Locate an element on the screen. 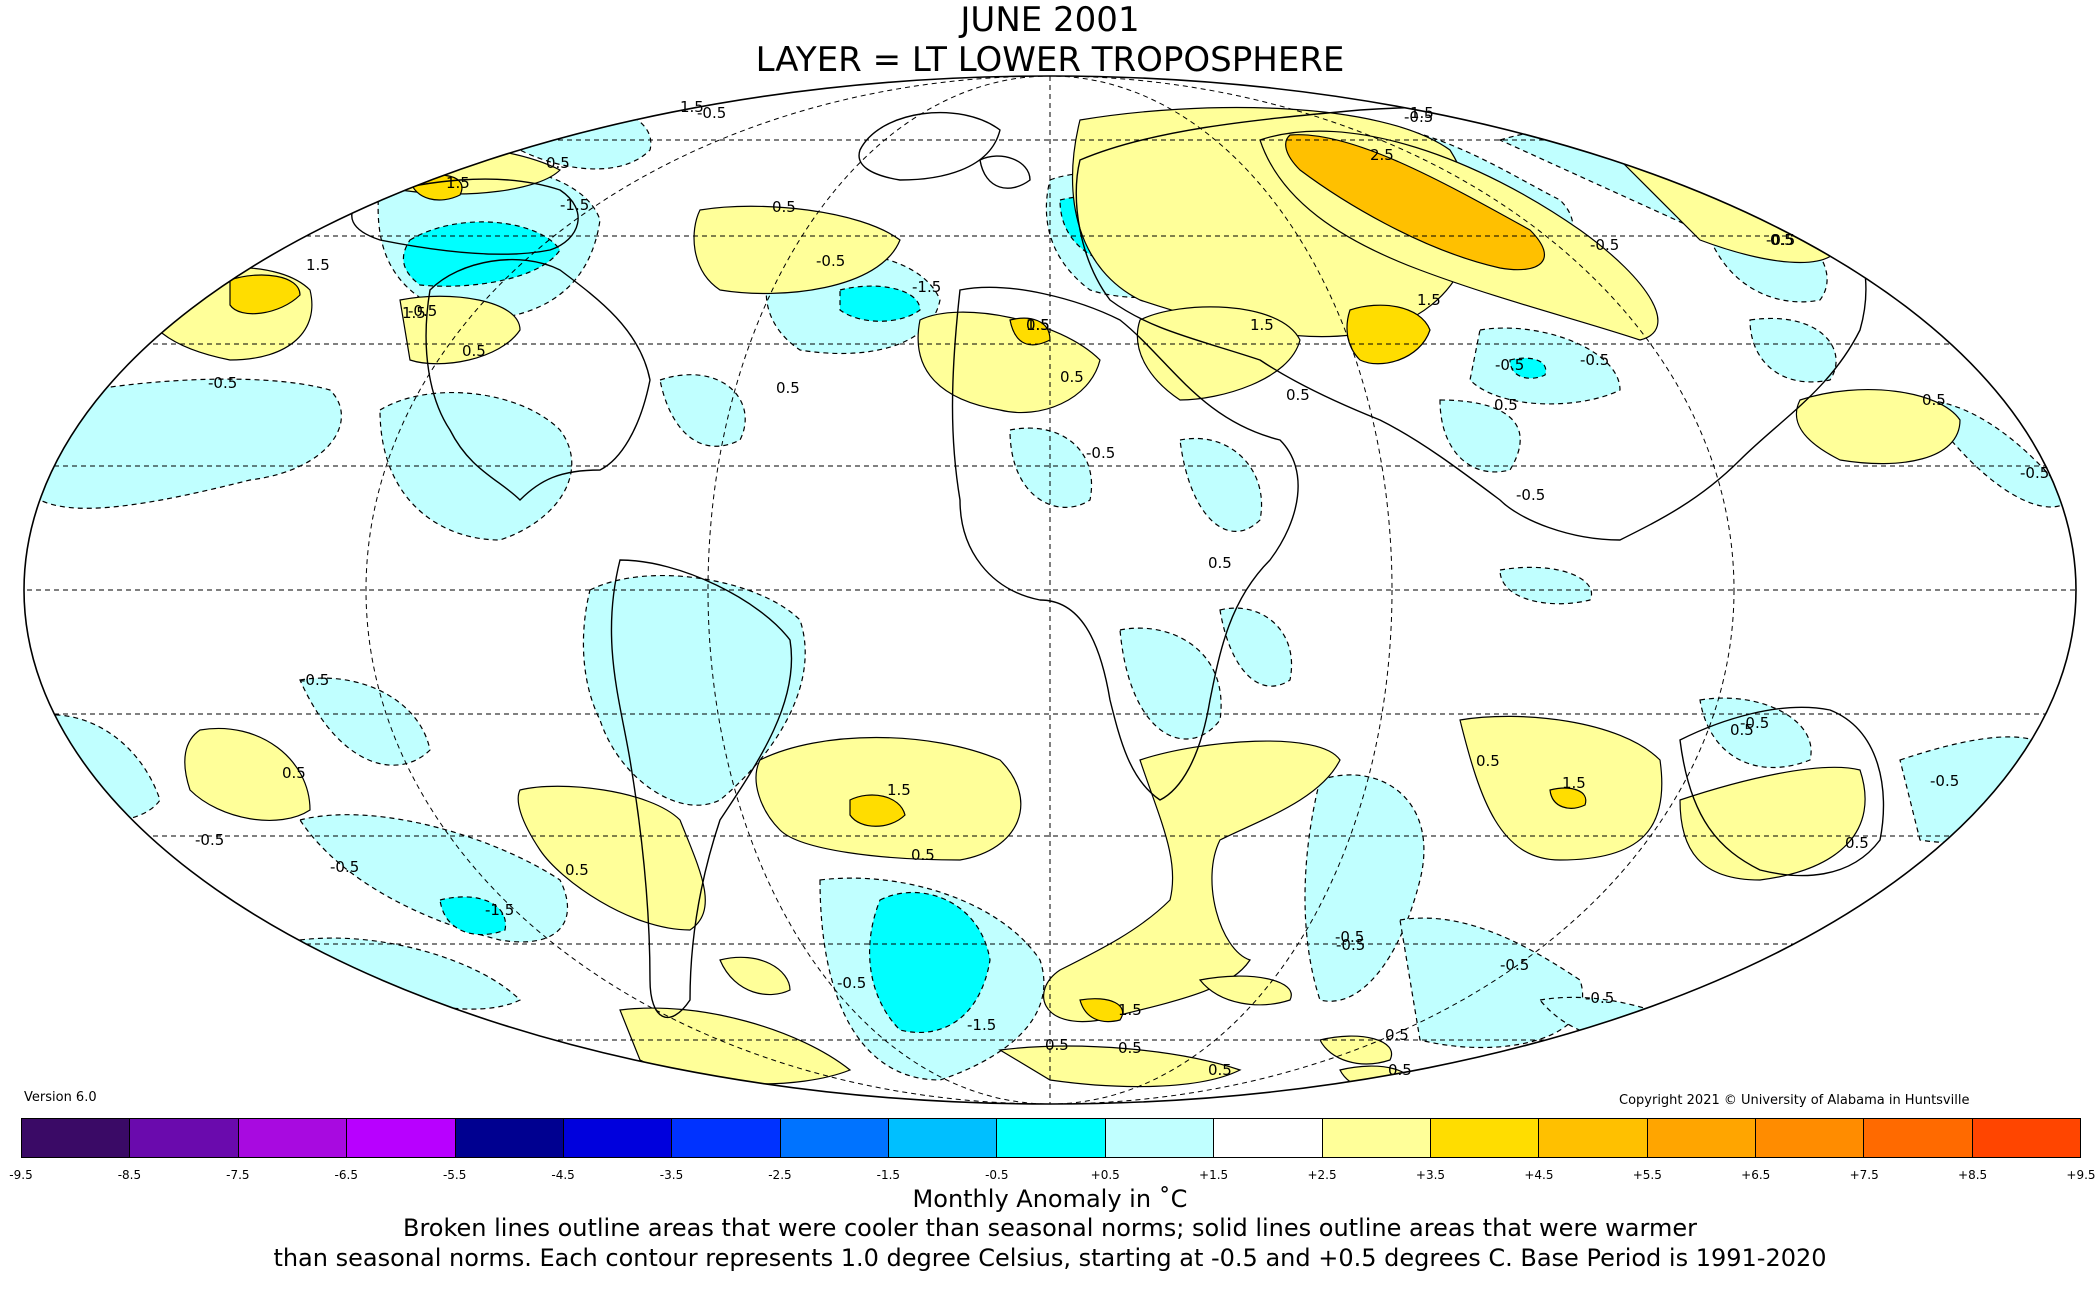  color-scale-tick: -9.5 is located at coordinates (21, 1175).